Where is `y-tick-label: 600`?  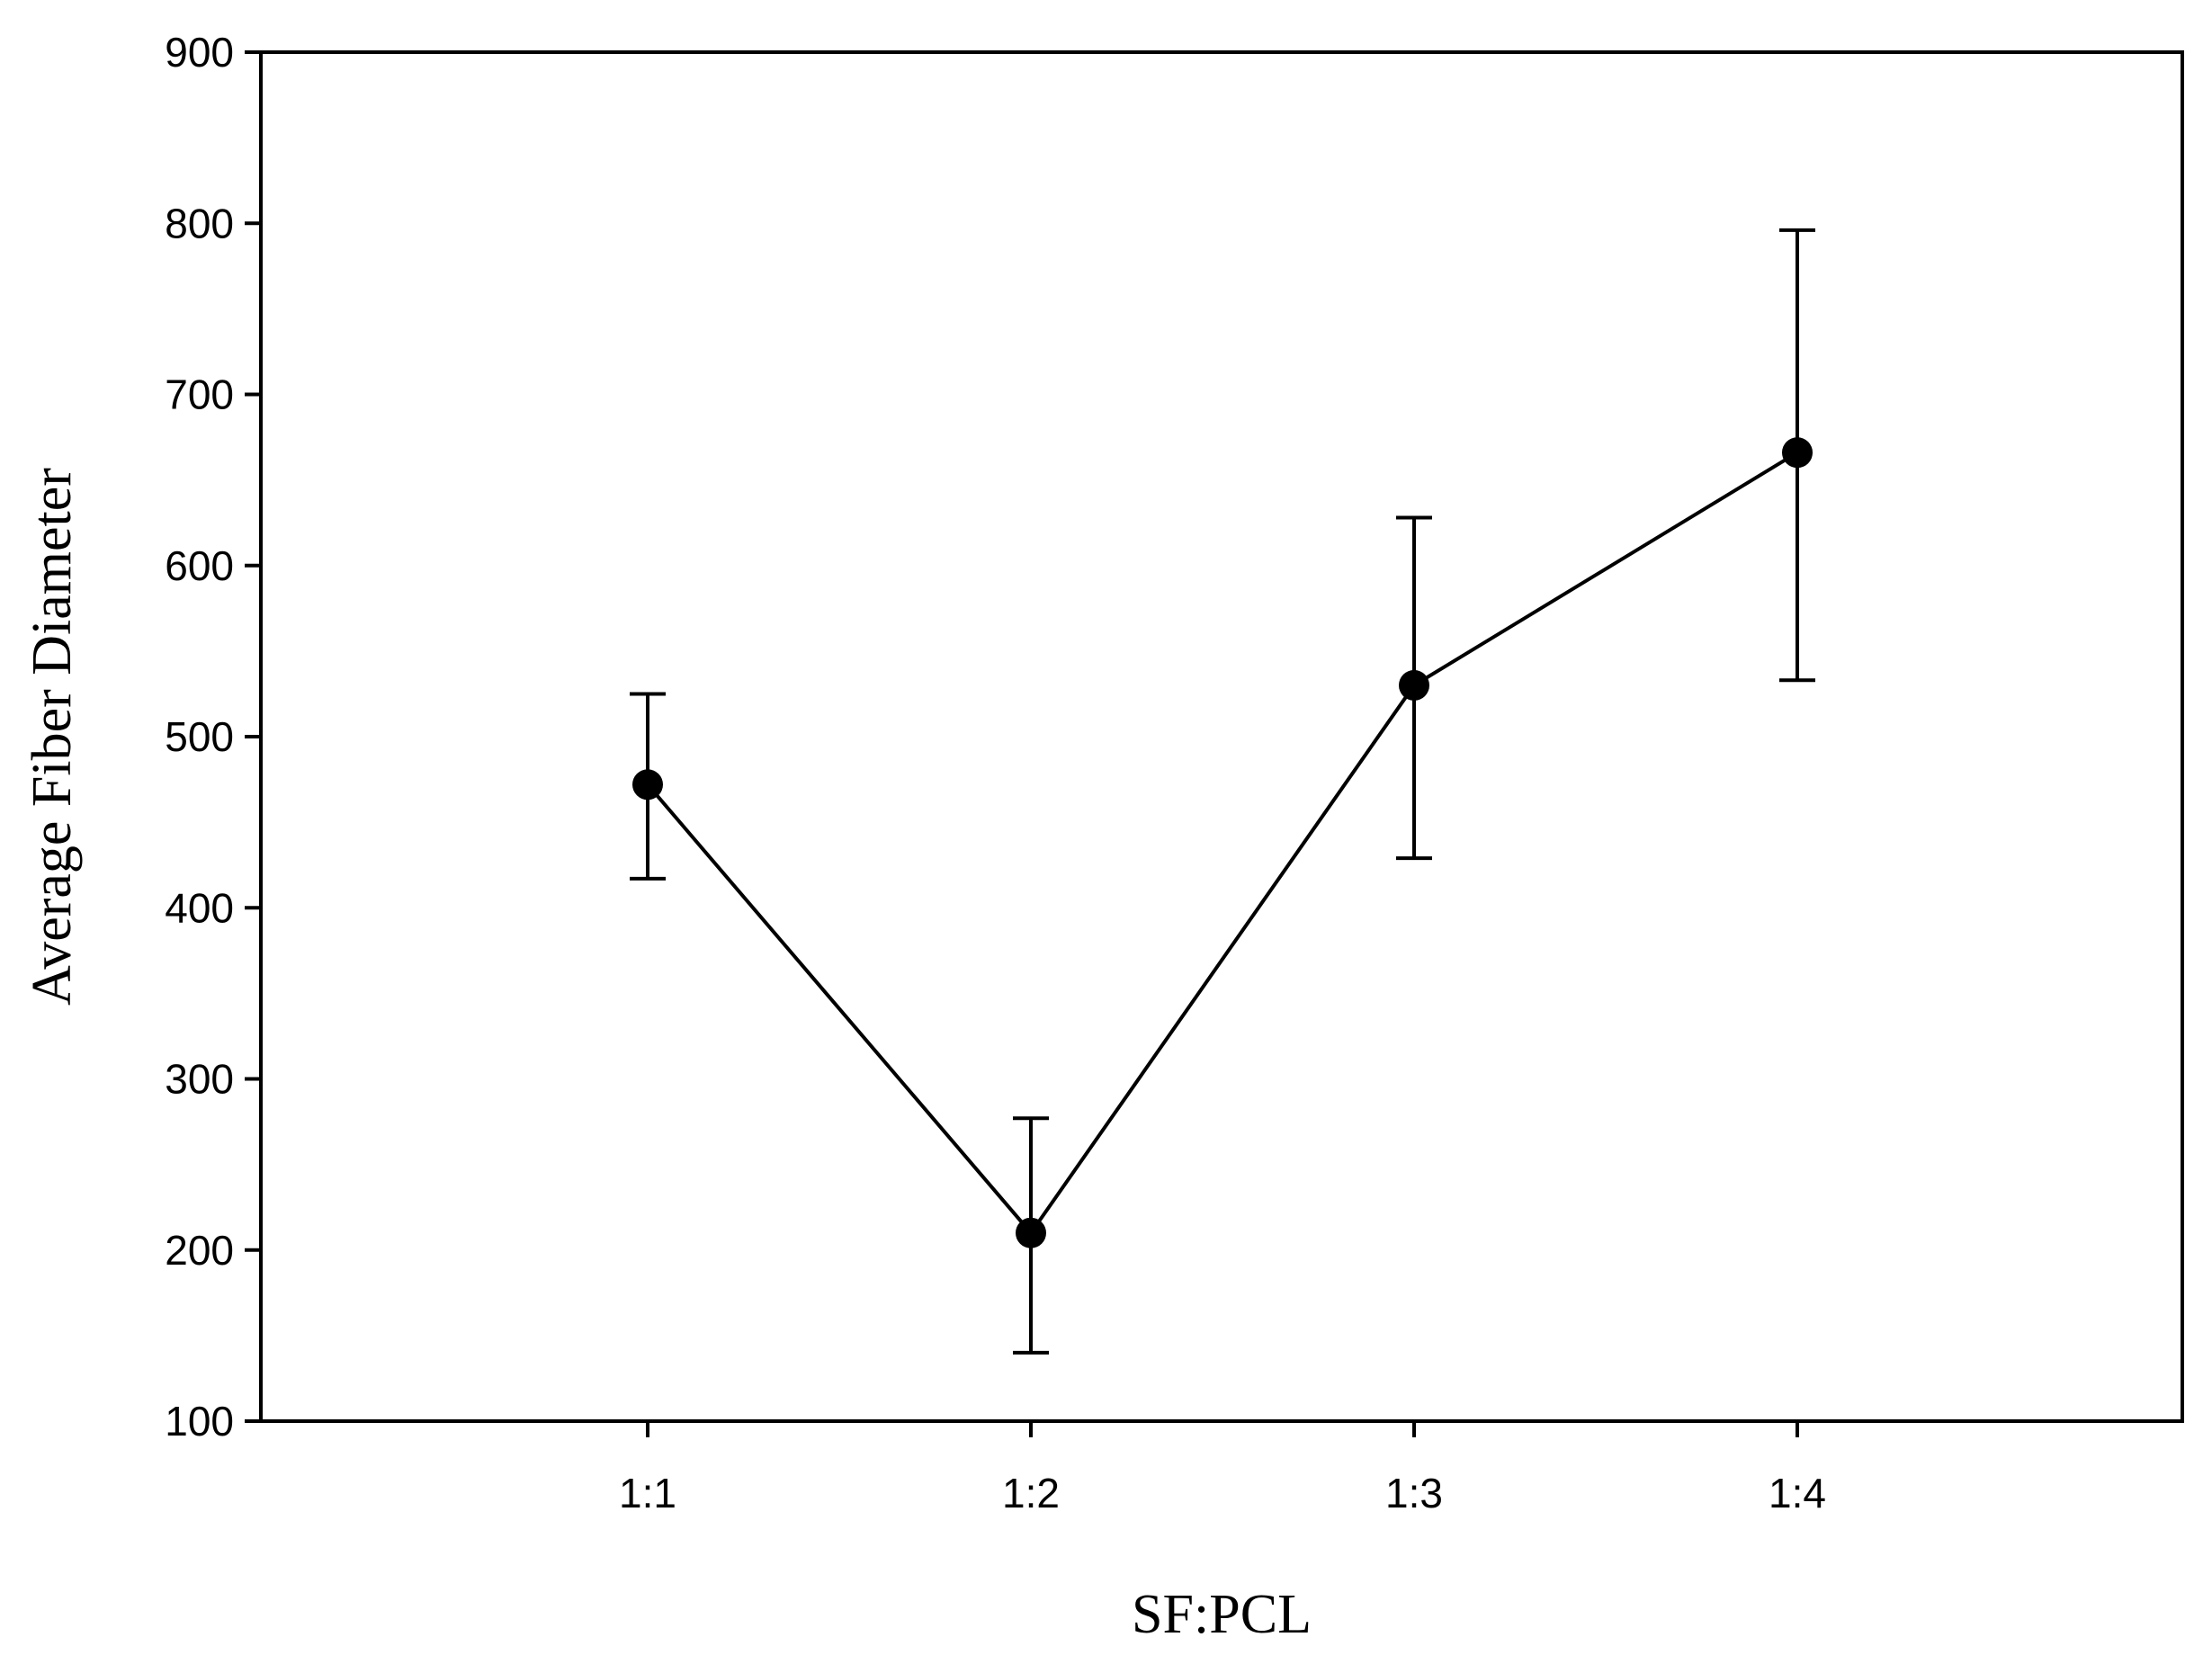
y-tick-label: 600 is located at coordinates (199, 565).